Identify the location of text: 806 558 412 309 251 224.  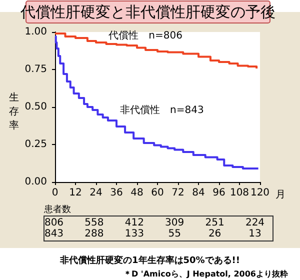
(154, 223).